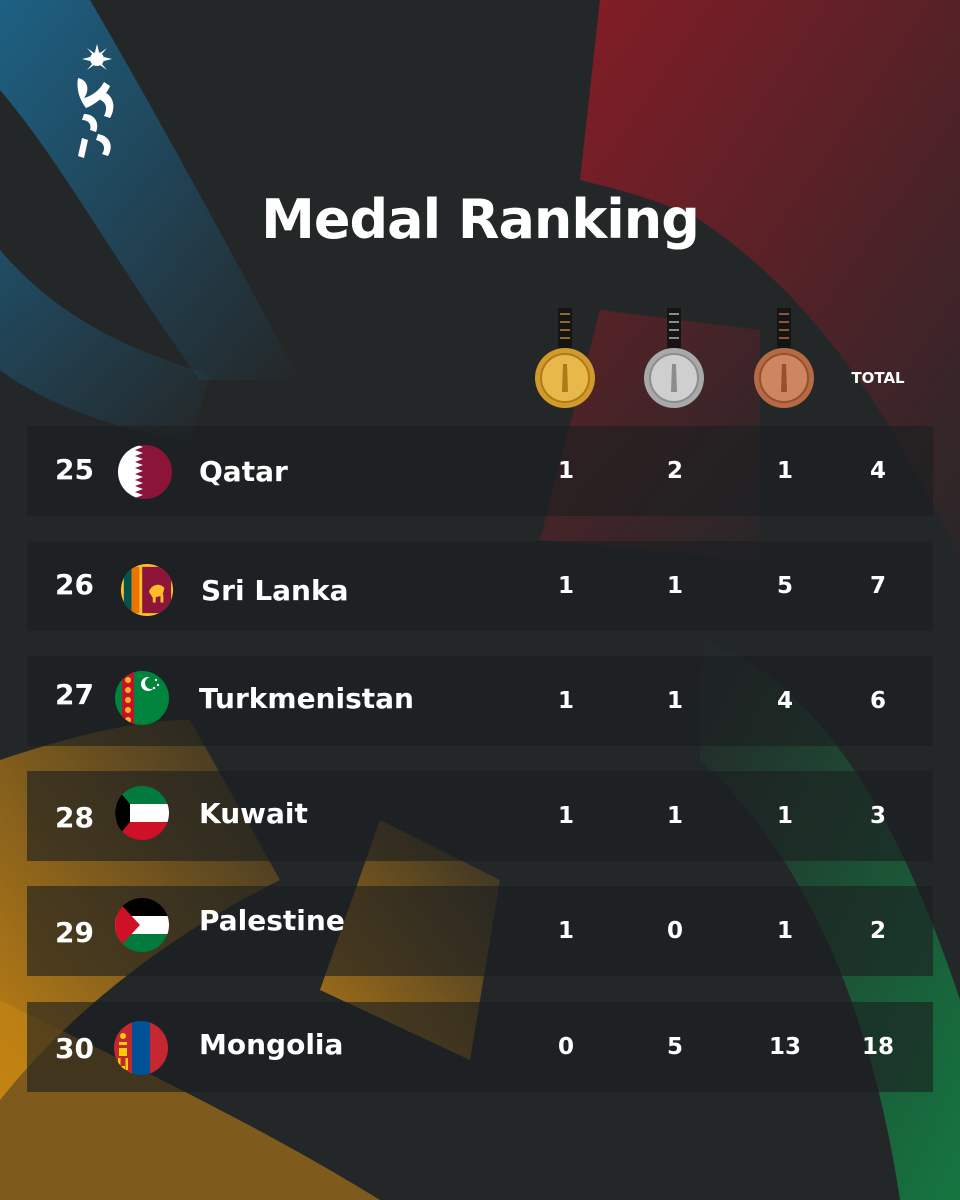  I want to click on rank: 27, so click(74, 694).